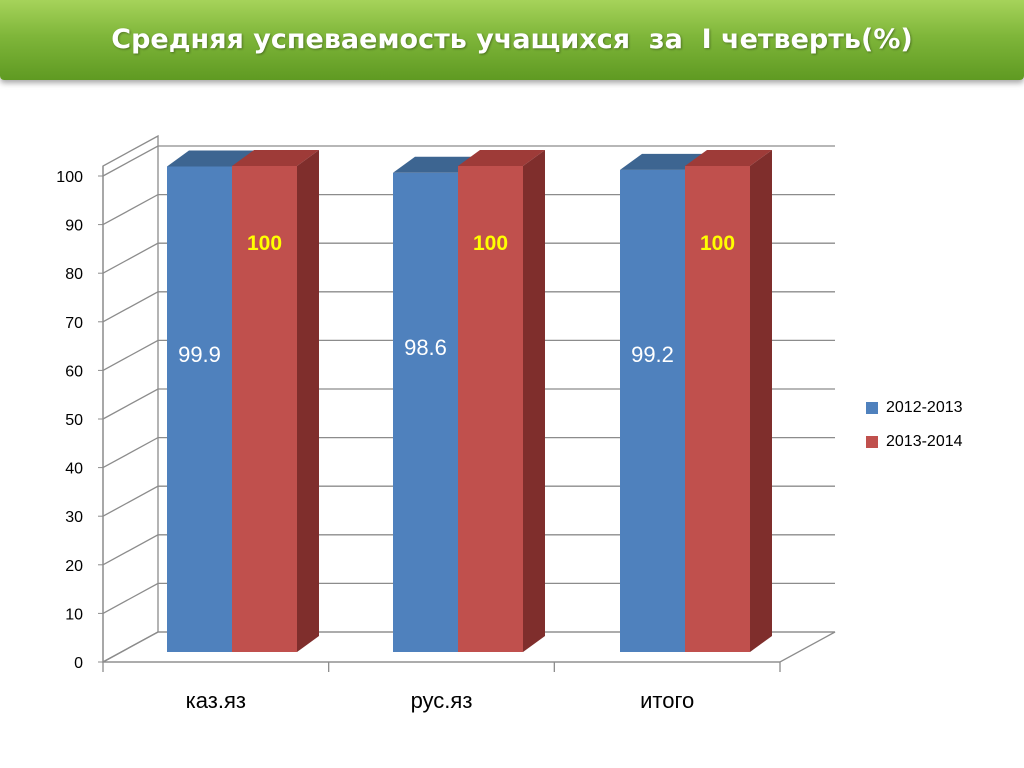 The image size is (1024, 768). Describe the element at coordinates (74, 371) in the screenshot. I see `y-tick-label: 60` at that location.